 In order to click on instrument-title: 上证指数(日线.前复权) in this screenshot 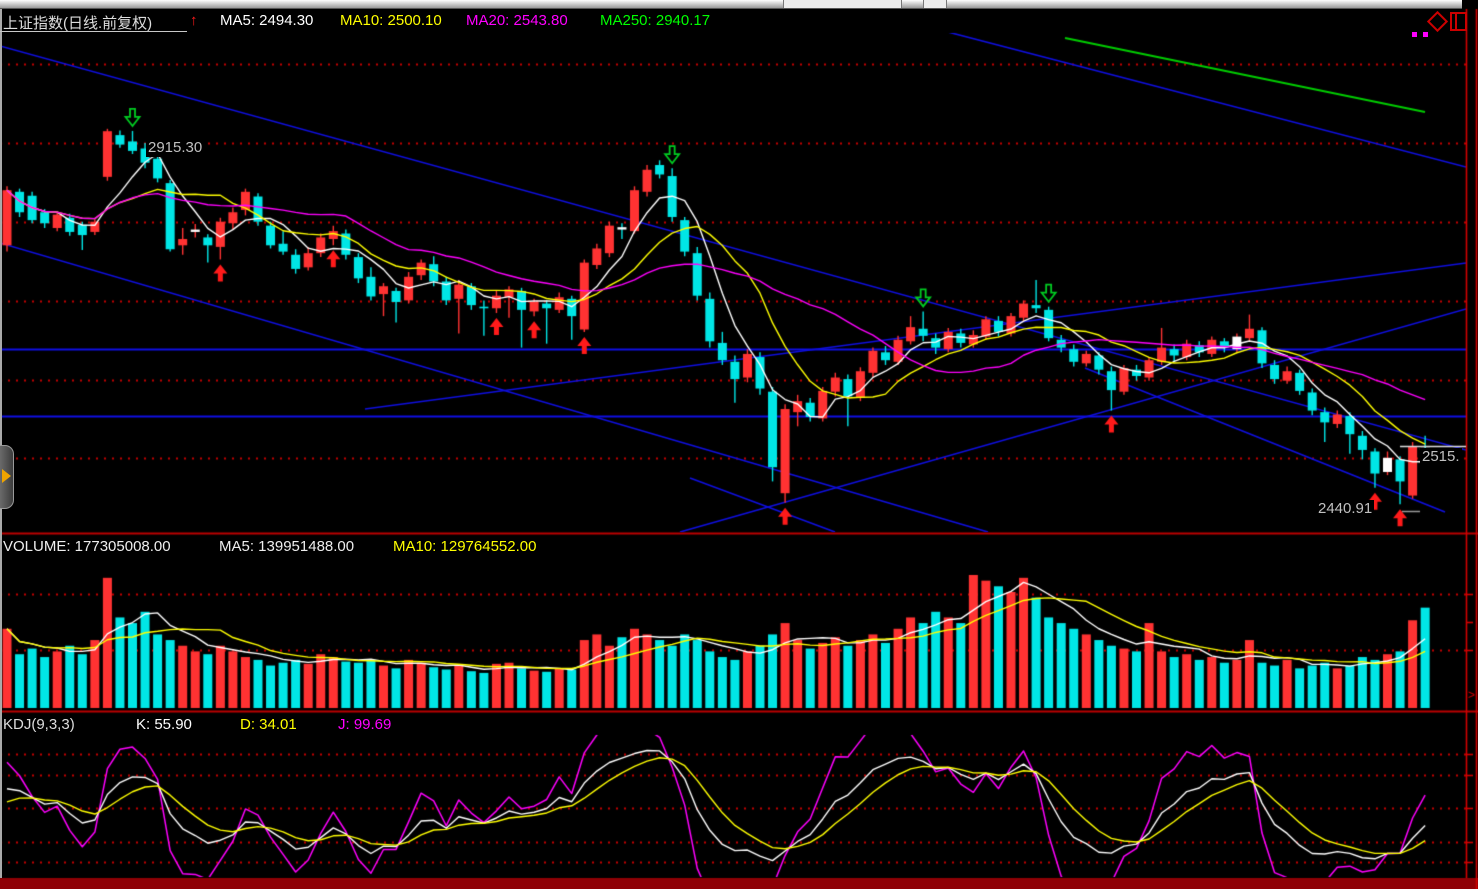, I will do `click(78, 23)`.